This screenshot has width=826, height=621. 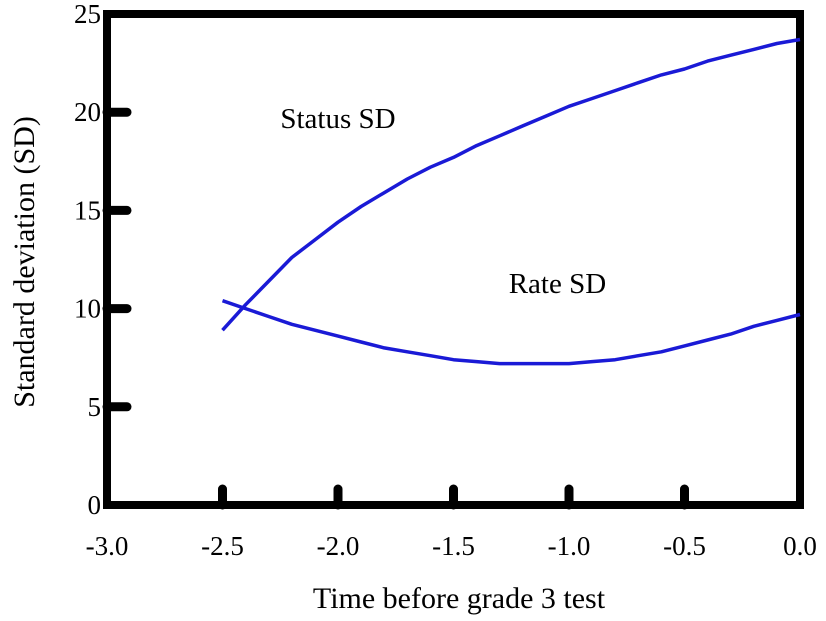 I want to click on x-axis-ticks: -3.0 -2.5 -2.0 -1.5 -1.0 -0.5 0.0, so click(x=451, y=522).